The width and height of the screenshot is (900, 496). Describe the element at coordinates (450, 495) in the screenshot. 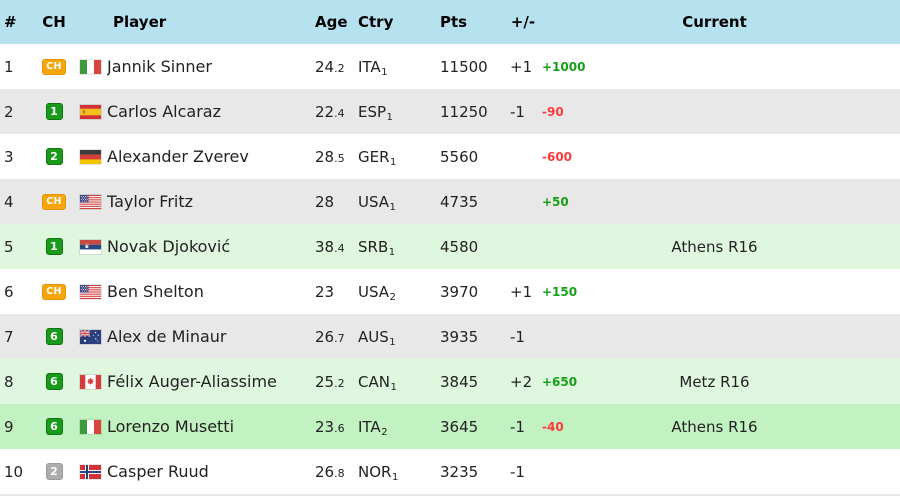

I see `next-row-edge` at that location.